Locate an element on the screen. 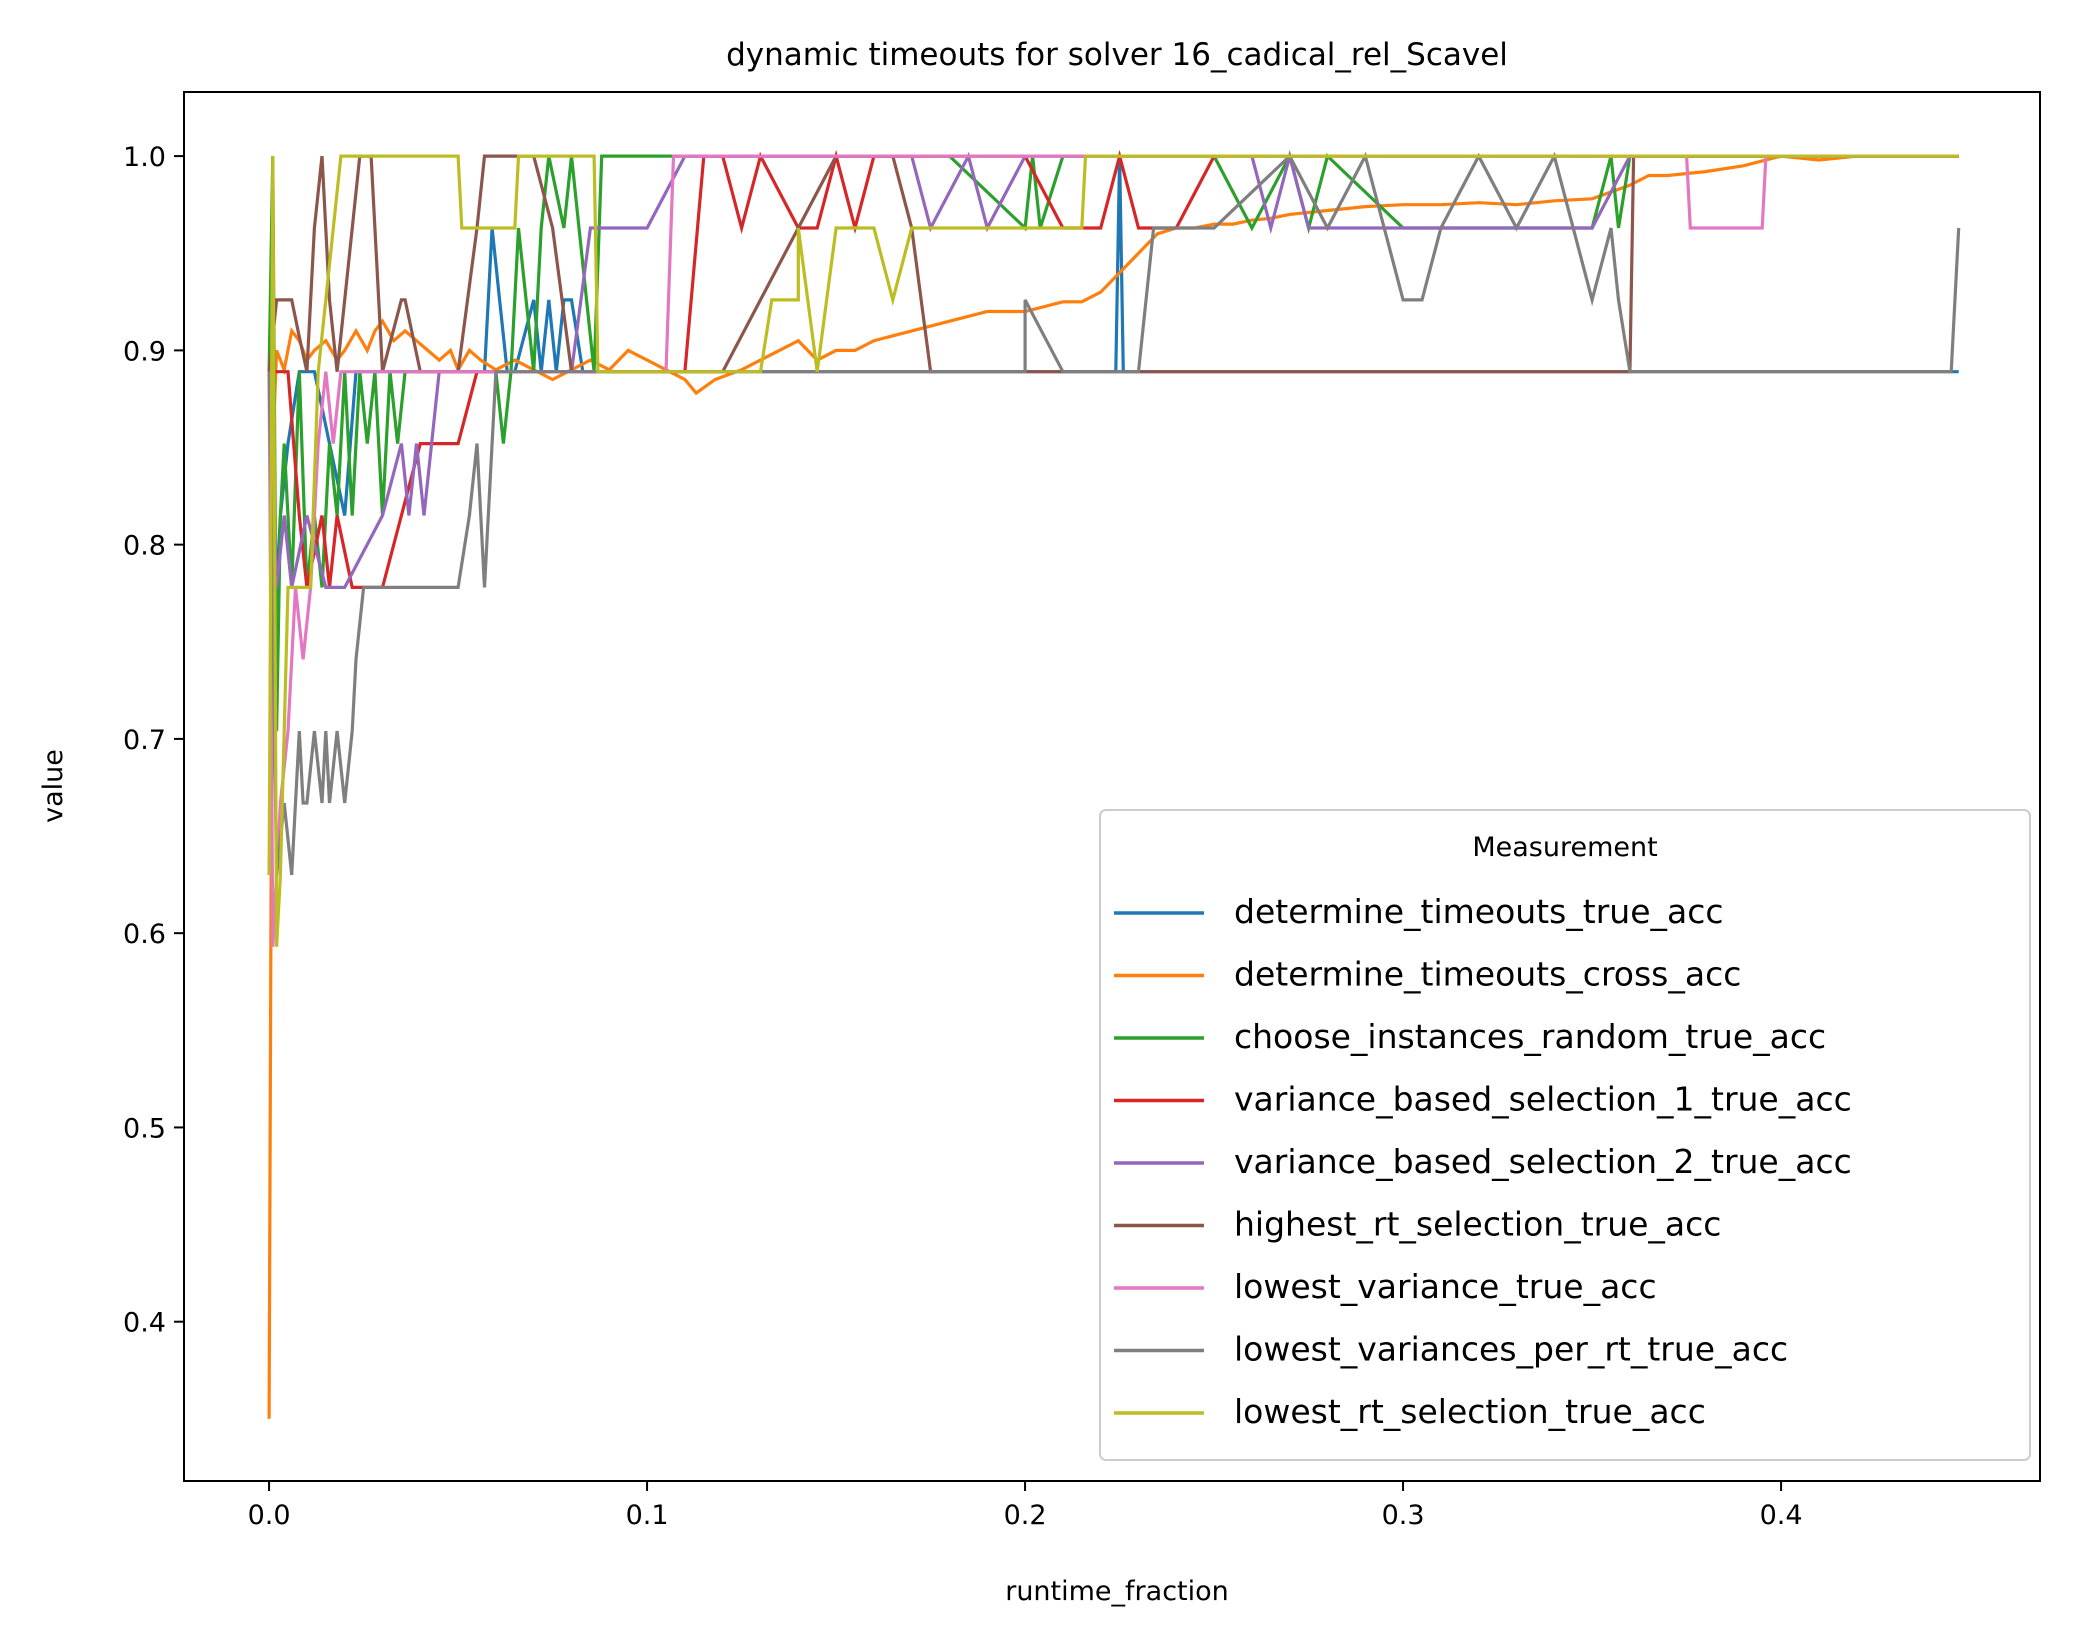 The height and width of the screenshot is (1643, 2074). x-tick-label: 0.3 is located at coordinates (1403, 1515).